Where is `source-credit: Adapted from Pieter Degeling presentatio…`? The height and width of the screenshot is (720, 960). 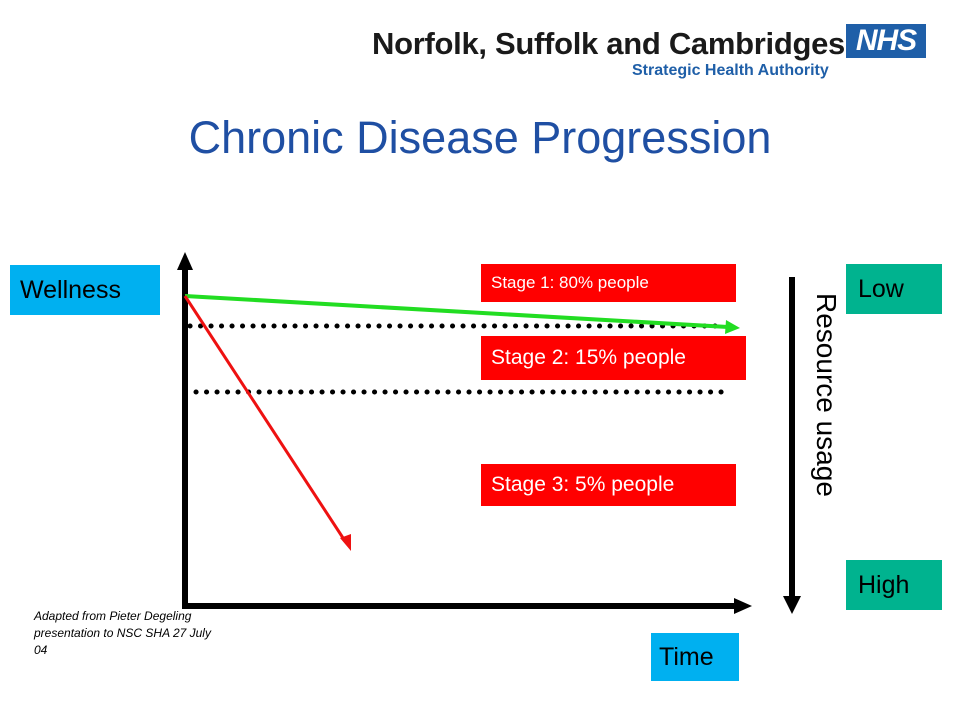 source-credit: Adapted from Pieter Degeling presentatio… is located at coordinates (122, 633).